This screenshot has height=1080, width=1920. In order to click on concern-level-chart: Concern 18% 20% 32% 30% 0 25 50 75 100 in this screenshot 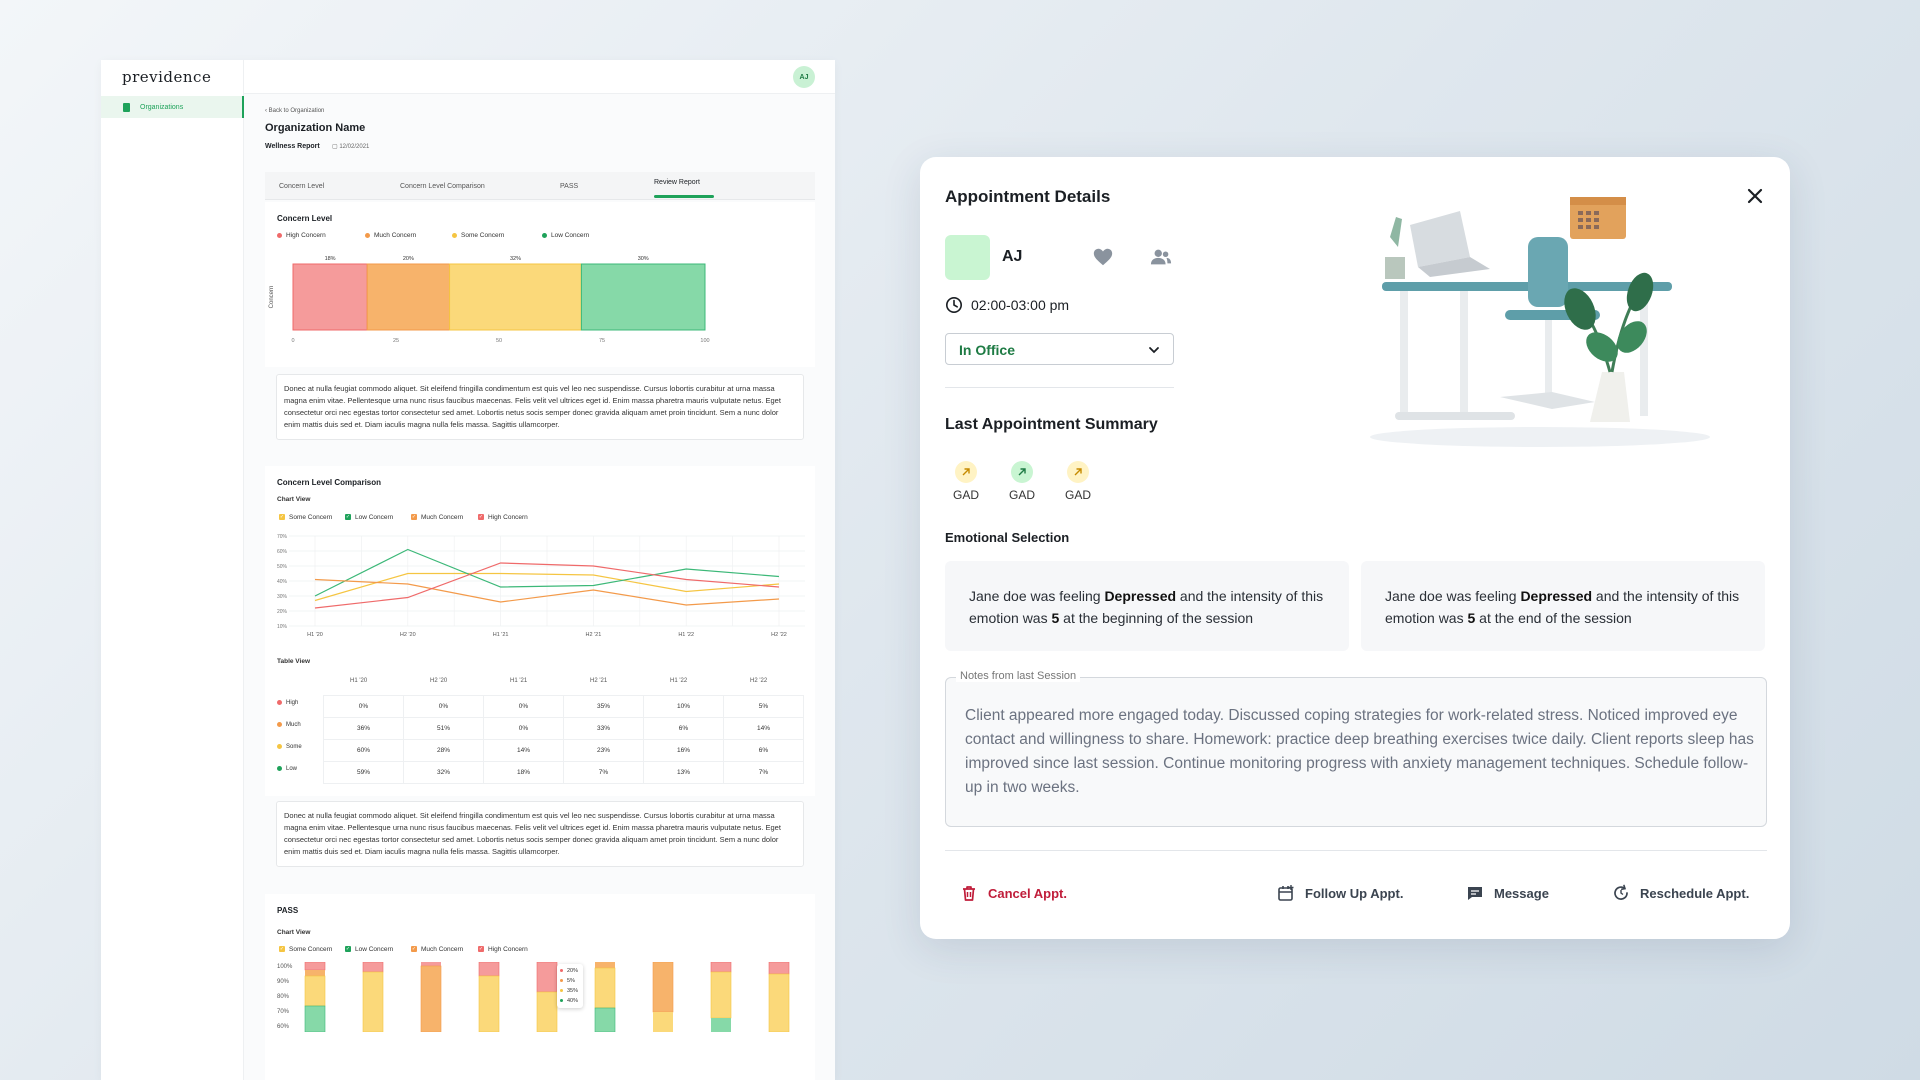, I will do `click(489, 300)`.